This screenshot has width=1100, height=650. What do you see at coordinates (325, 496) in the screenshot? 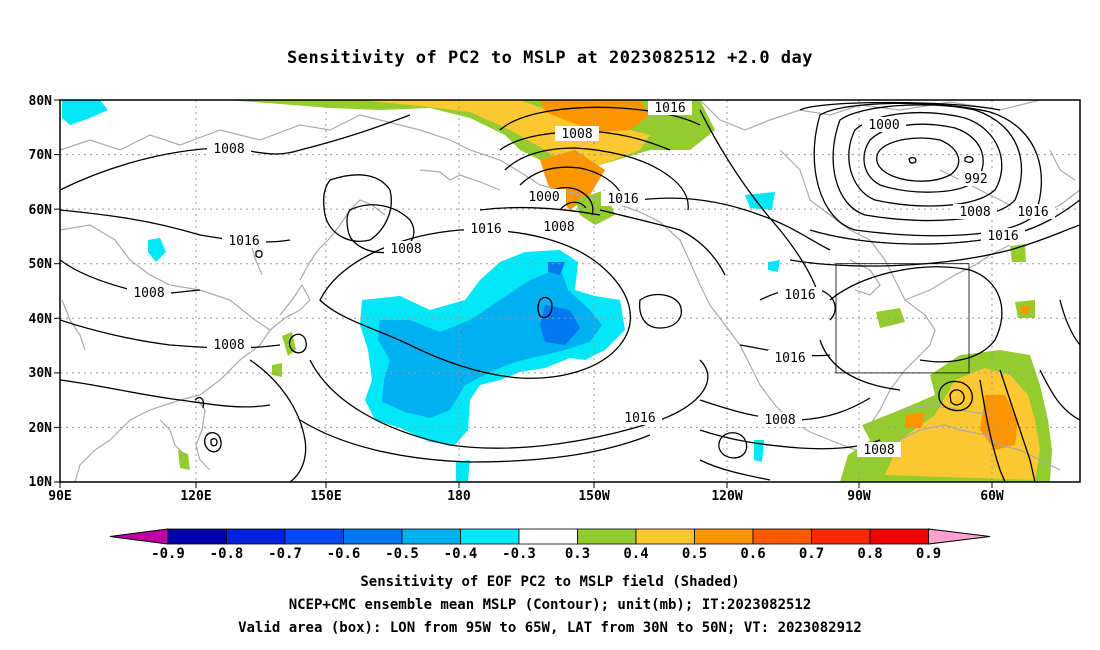
I see `lon-label-150e: 150E` at bounding box center [325, 496].